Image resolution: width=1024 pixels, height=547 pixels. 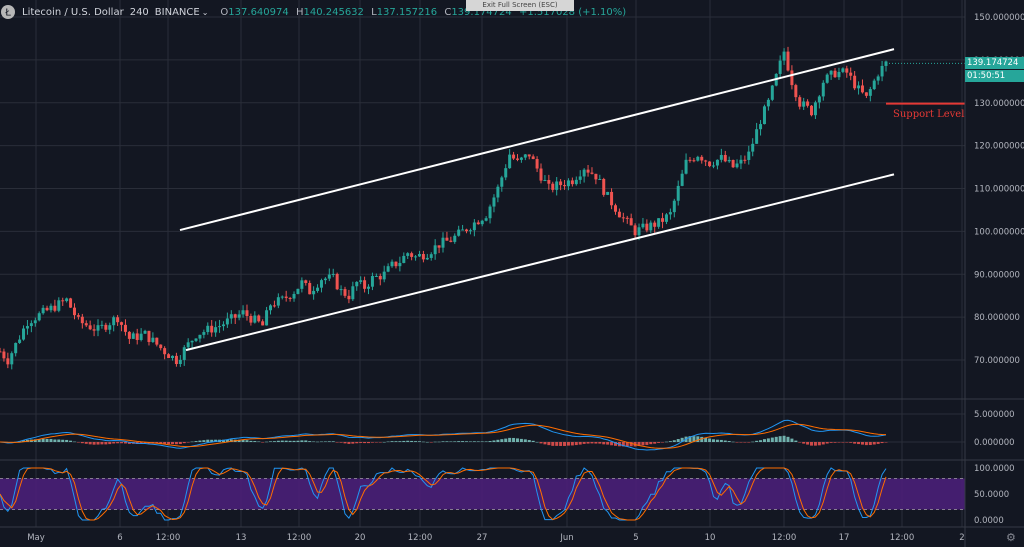 What do you see at coordinates (1011, 537) in the screenshot?
I see `gear-icon: ⚙` at bounding box center [1011, 537].